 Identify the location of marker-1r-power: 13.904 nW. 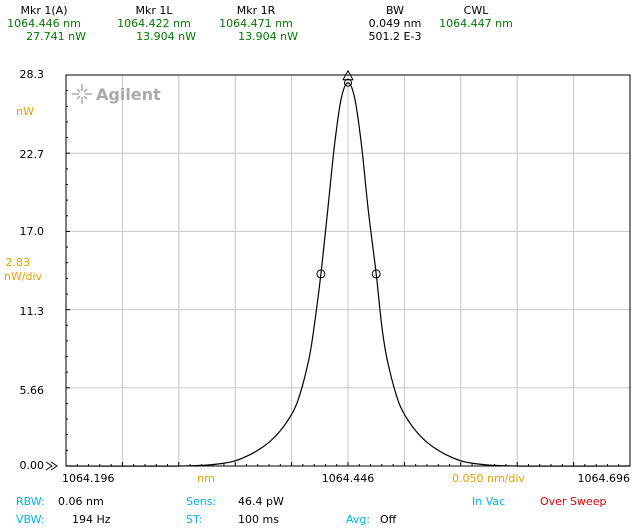
(268, 36).